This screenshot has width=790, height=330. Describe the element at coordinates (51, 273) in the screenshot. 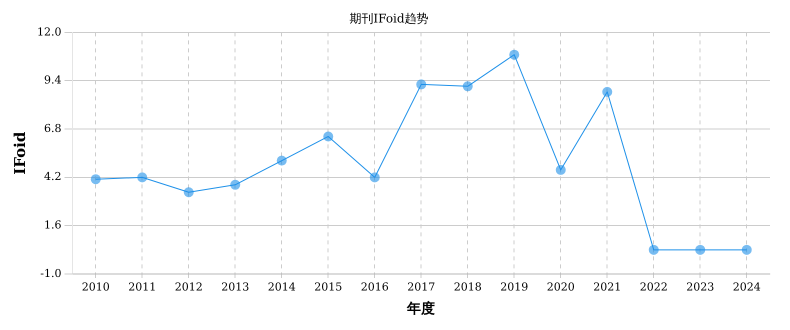

I see `y-tick-label: -1.0` at that location.